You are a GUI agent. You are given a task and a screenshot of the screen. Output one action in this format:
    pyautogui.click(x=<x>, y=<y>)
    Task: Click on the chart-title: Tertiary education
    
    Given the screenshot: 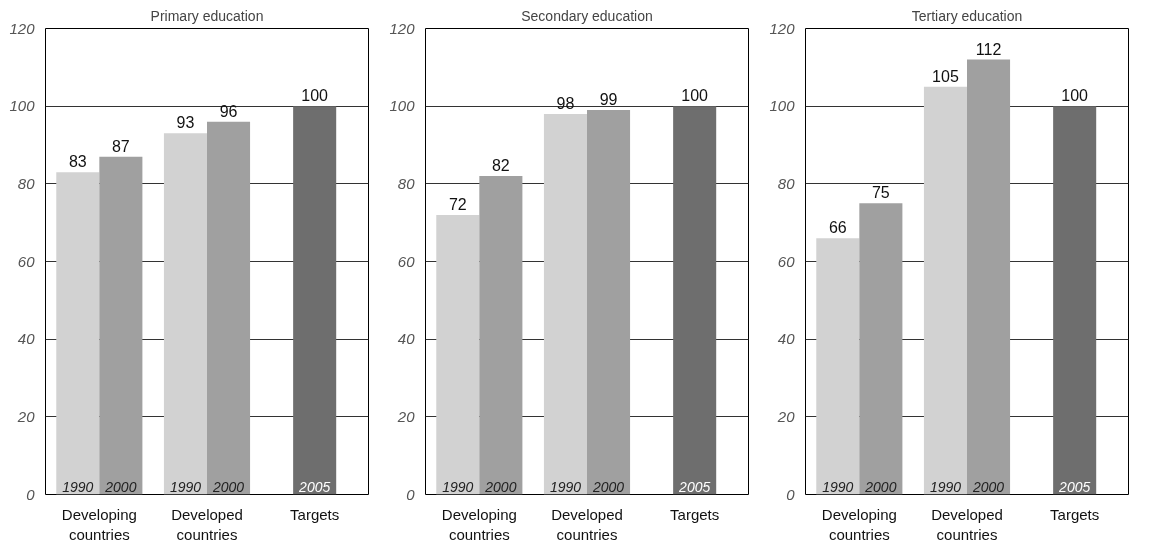 What is the action you would take?
    pyautogui.click(x=967, y=15)
    